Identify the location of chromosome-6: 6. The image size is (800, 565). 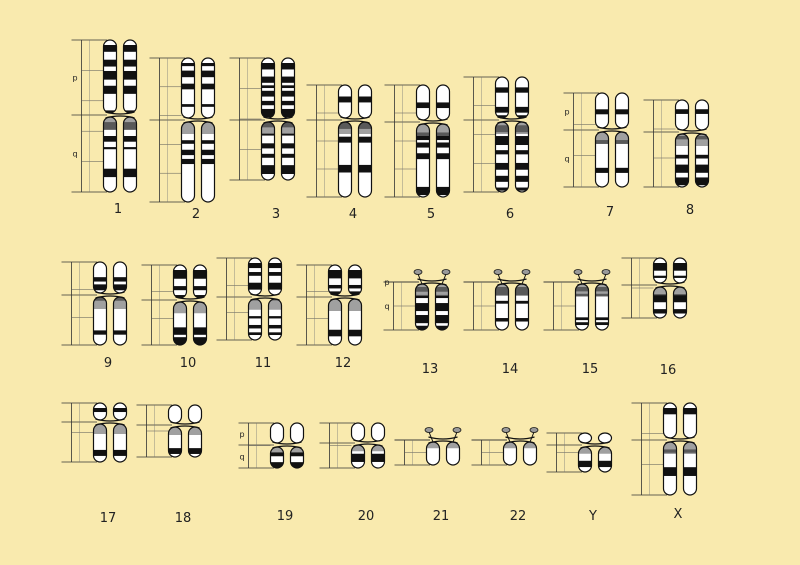
(496, 149).